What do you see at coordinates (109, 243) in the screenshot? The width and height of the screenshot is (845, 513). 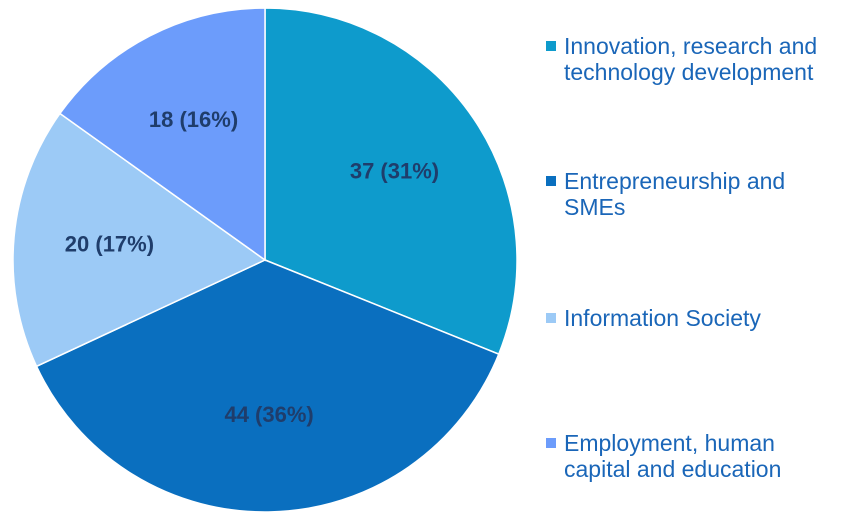 I see `data-label: 20 (17%)` at bounding box center [109, 243].